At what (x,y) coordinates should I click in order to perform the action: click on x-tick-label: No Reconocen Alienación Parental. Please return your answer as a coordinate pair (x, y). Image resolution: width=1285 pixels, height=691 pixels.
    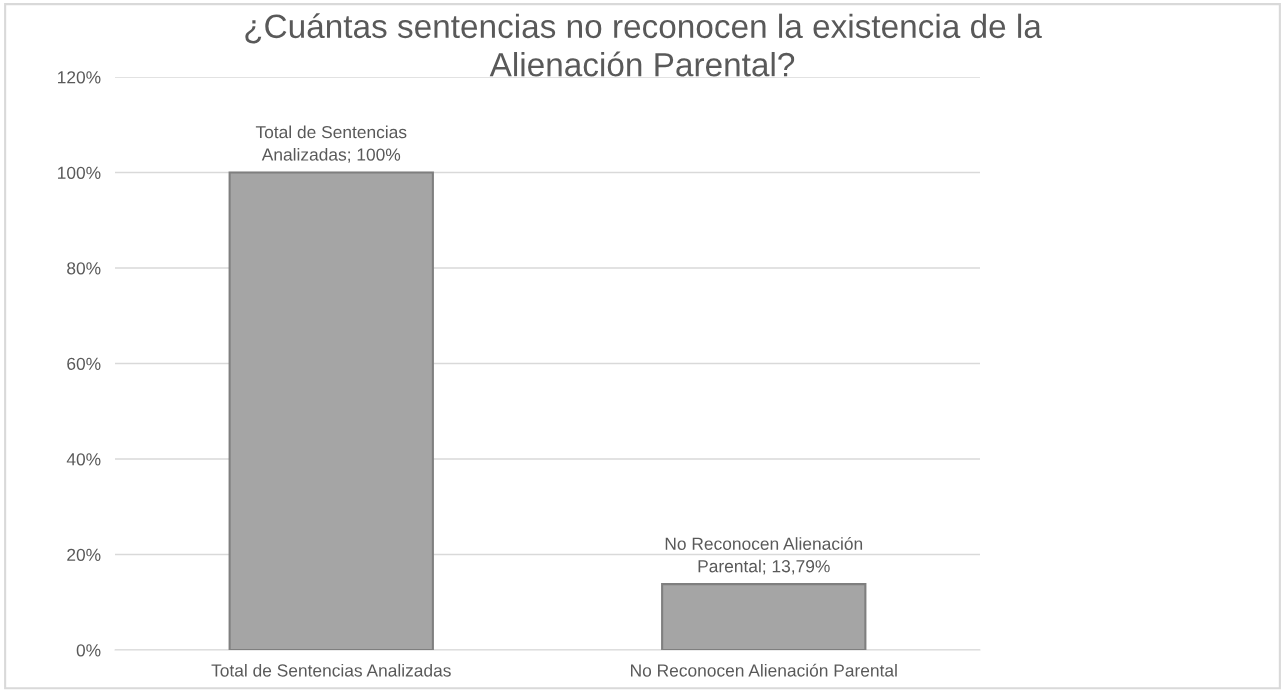
    Looking at the image, I should click on (764, 670).